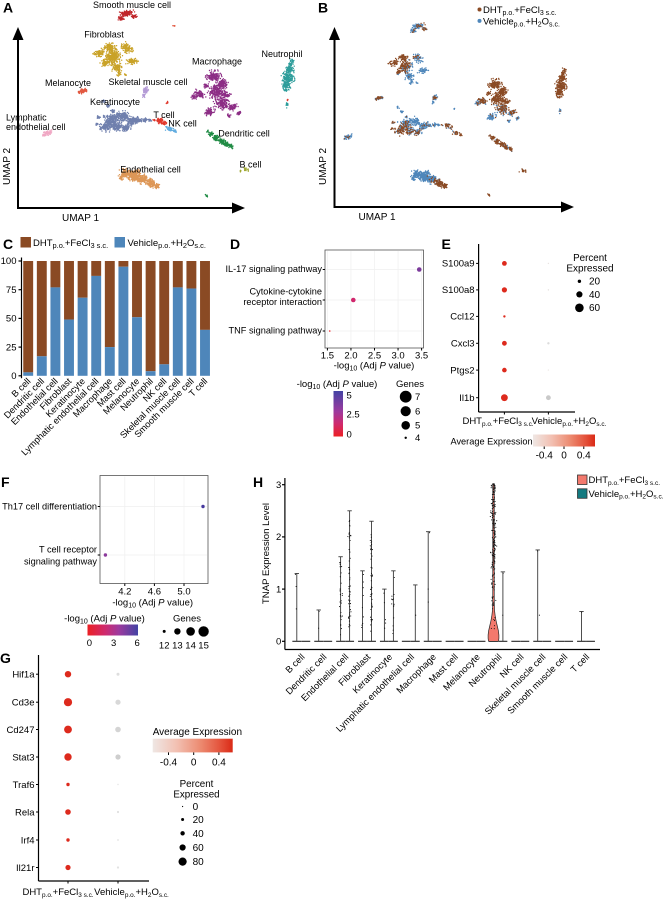 The image size is (671, 905). Describe the element at coordinates (60, 562) in the screenshot. I see `svg-text: signaling pathway` at that location.